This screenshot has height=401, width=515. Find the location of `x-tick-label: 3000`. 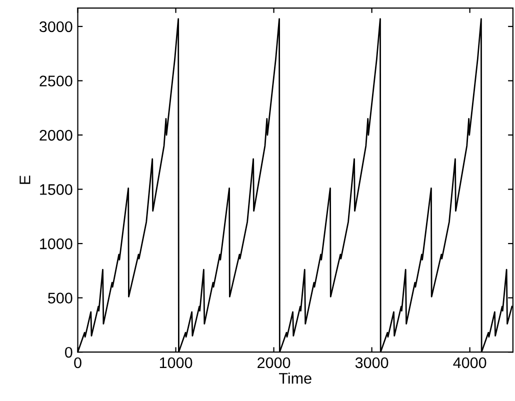

x-tick-label: 3000 is located at coordinates (371, 362).